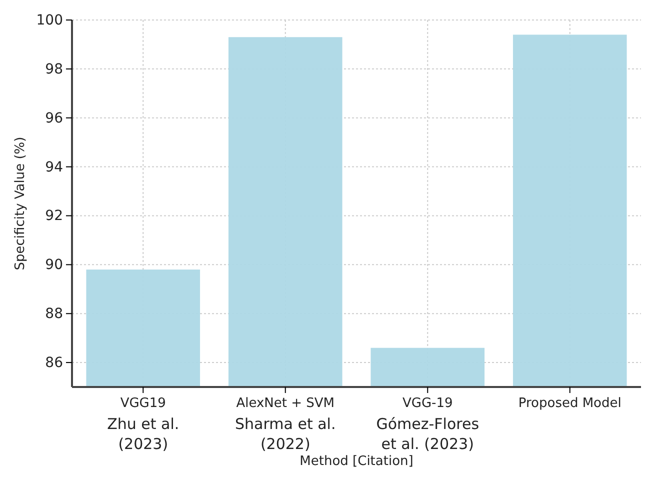 The width and height of the screenshot is (651, 479). Describe the element at coordinates (54, 314) in the screenshot. I see `y-tick-label: 88` at that location.